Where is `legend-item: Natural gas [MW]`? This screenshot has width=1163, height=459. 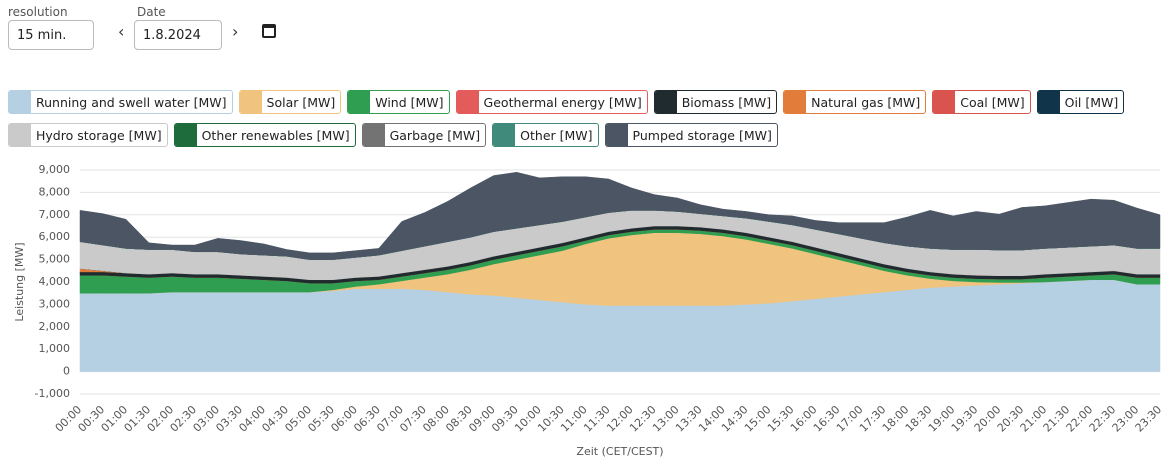 legend-item: Natural gas [MW] is located at coordinates (855, 102).